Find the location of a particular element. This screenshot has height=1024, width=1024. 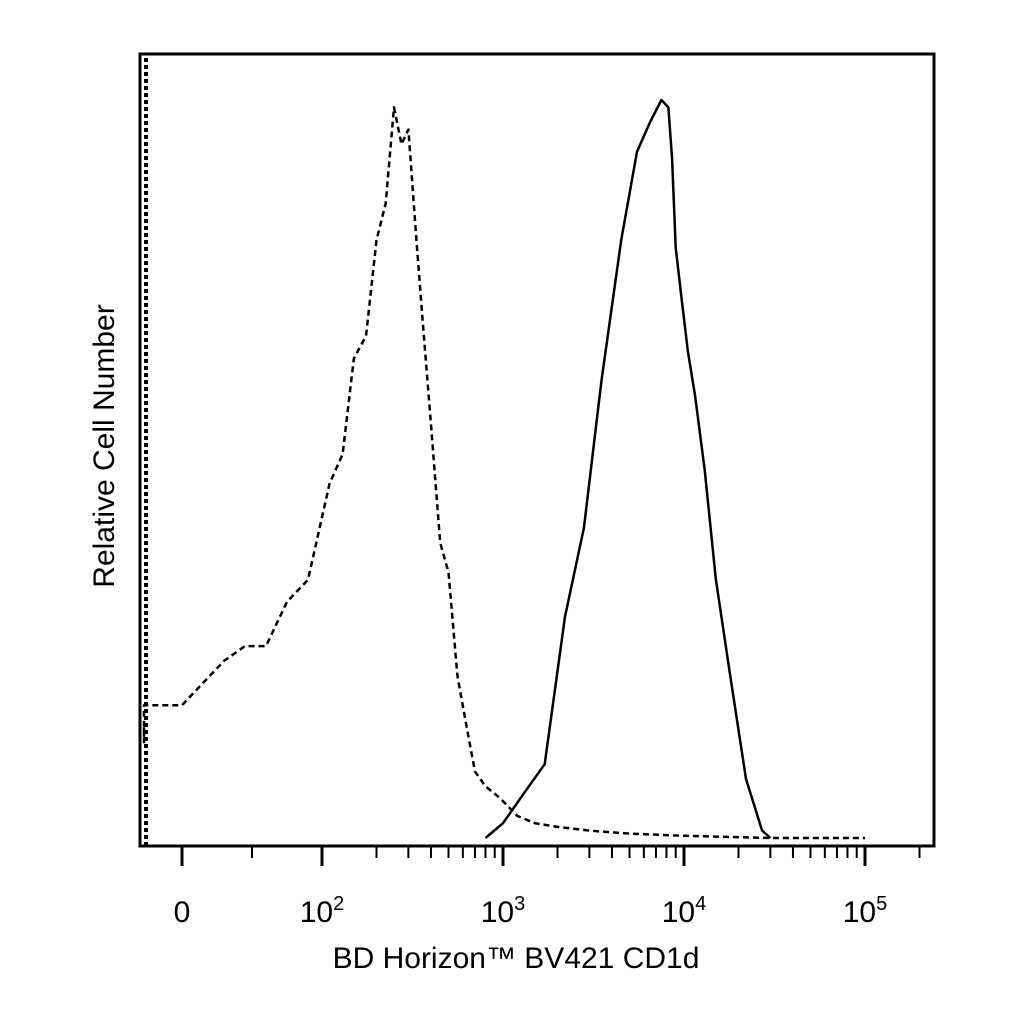

x-tick-label: 10⁴ is located at coordinates (684, 911).